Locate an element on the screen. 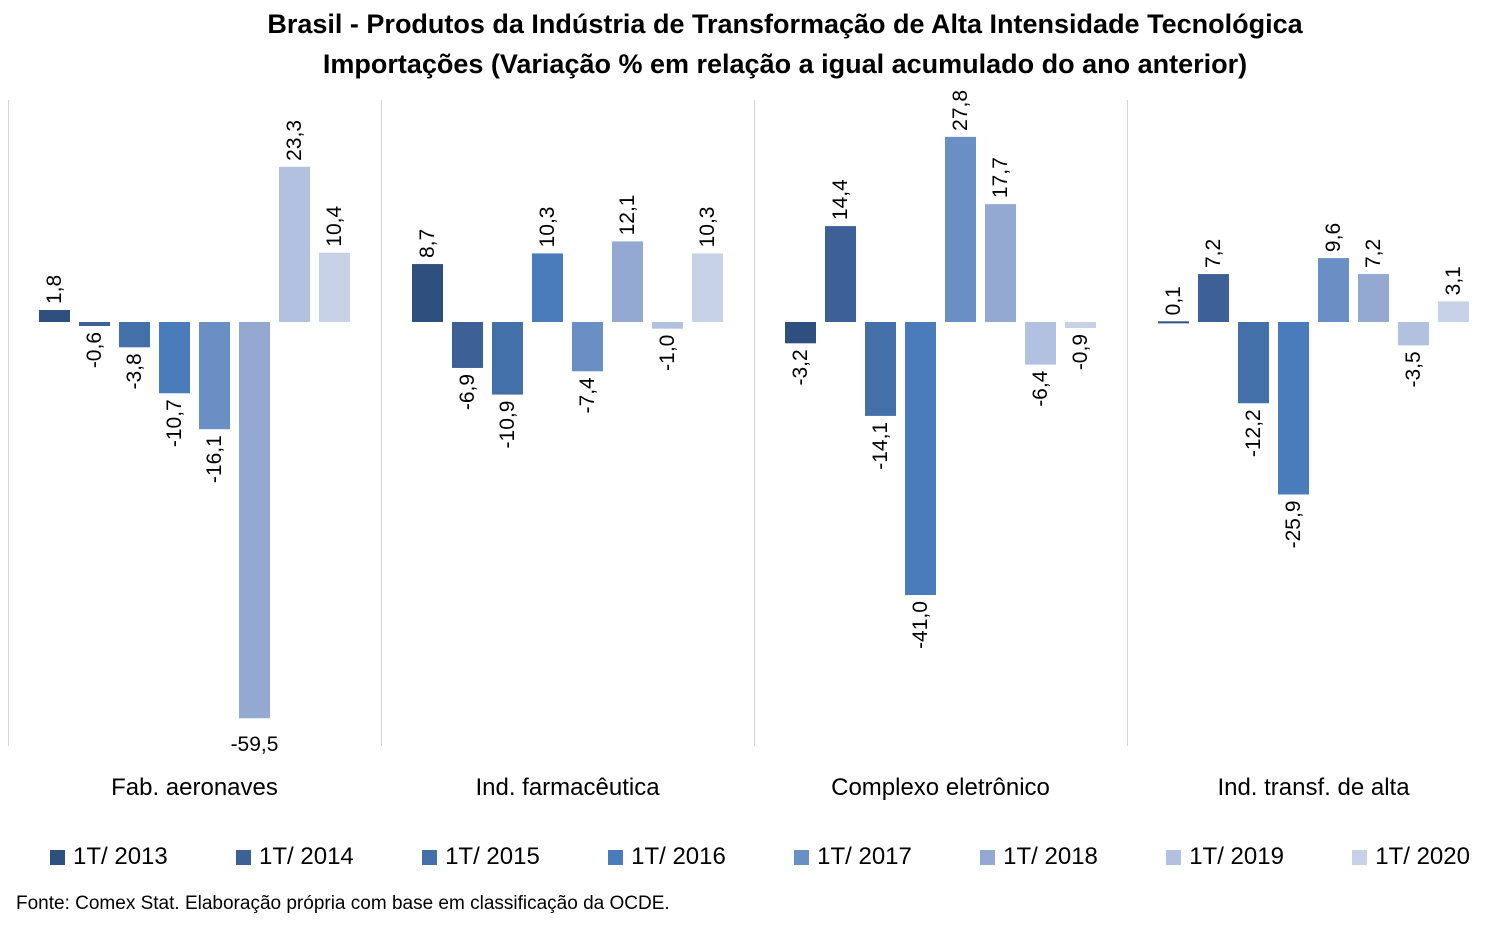 This screenshot has width=1500, height=928. data-label: 1,8 is located at coordinates (54, 289).